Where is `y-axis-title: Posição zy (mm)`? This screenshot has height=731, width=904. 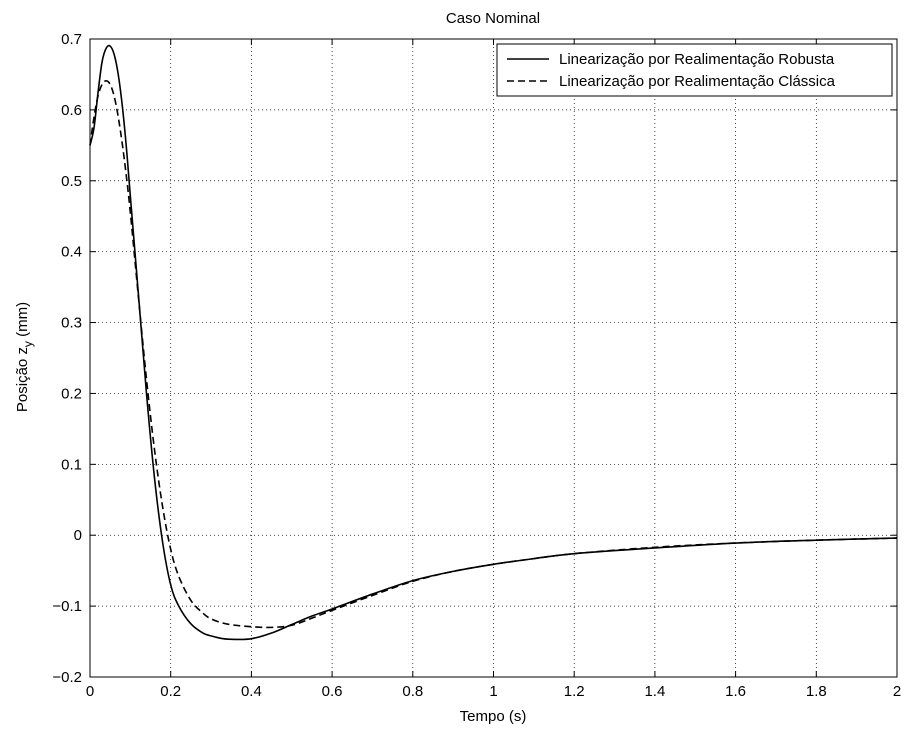
y-axis-title: Posição zy (mm) is located at coordinates (24, 357).